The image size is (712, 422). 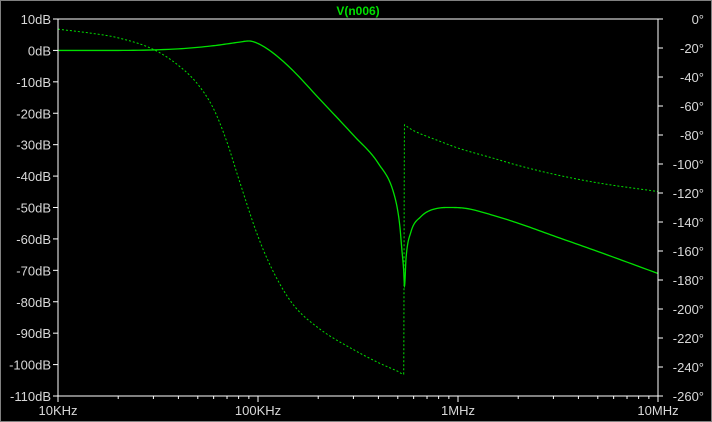 What do you see at coordinates (30, 396) in the screenshot?
I see `y-left-tick-label: -110dB` at bounding box center [30, 396].